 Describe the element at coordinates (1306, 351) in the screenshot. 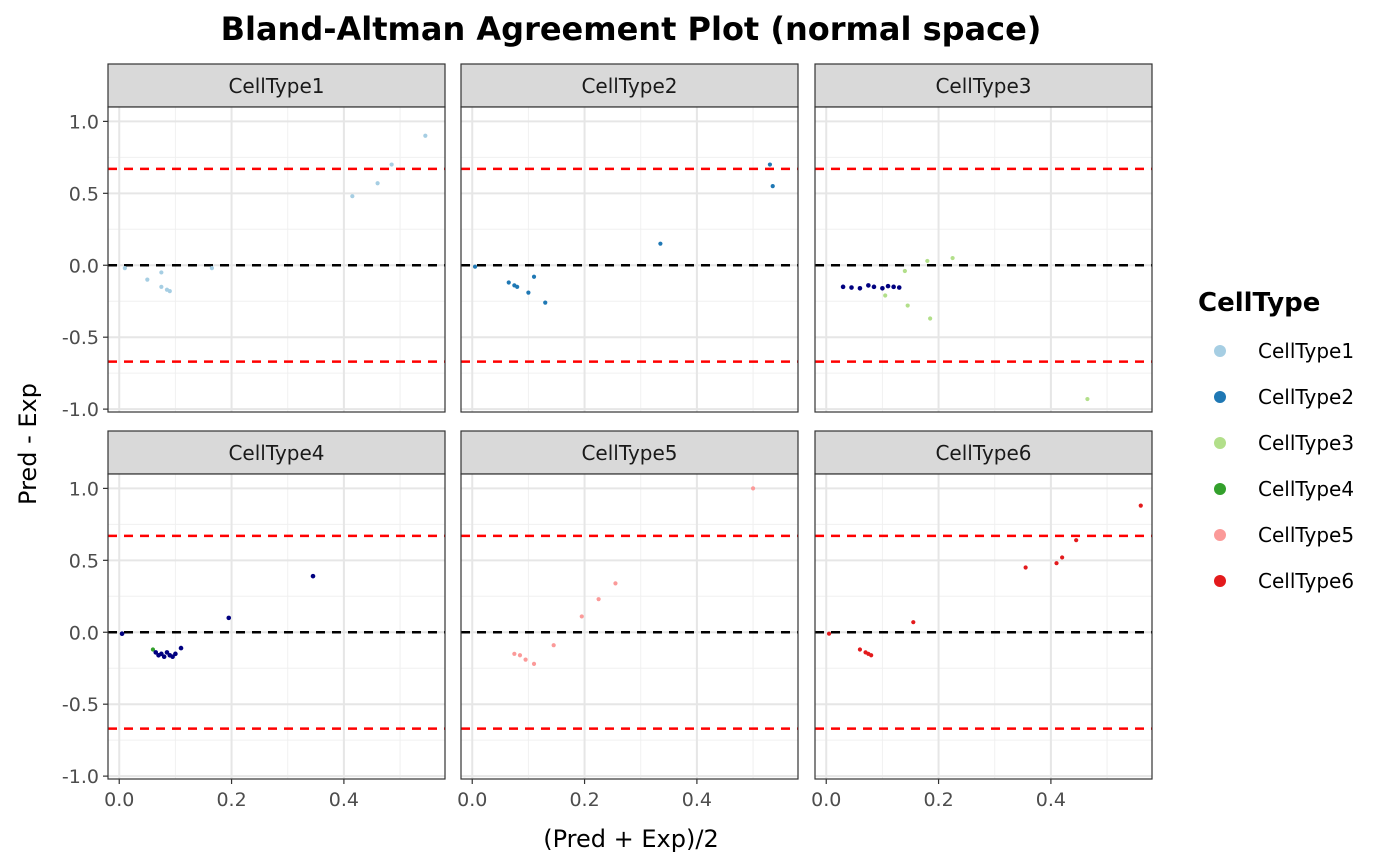

I see `legend-entry: CellType1` at that location.